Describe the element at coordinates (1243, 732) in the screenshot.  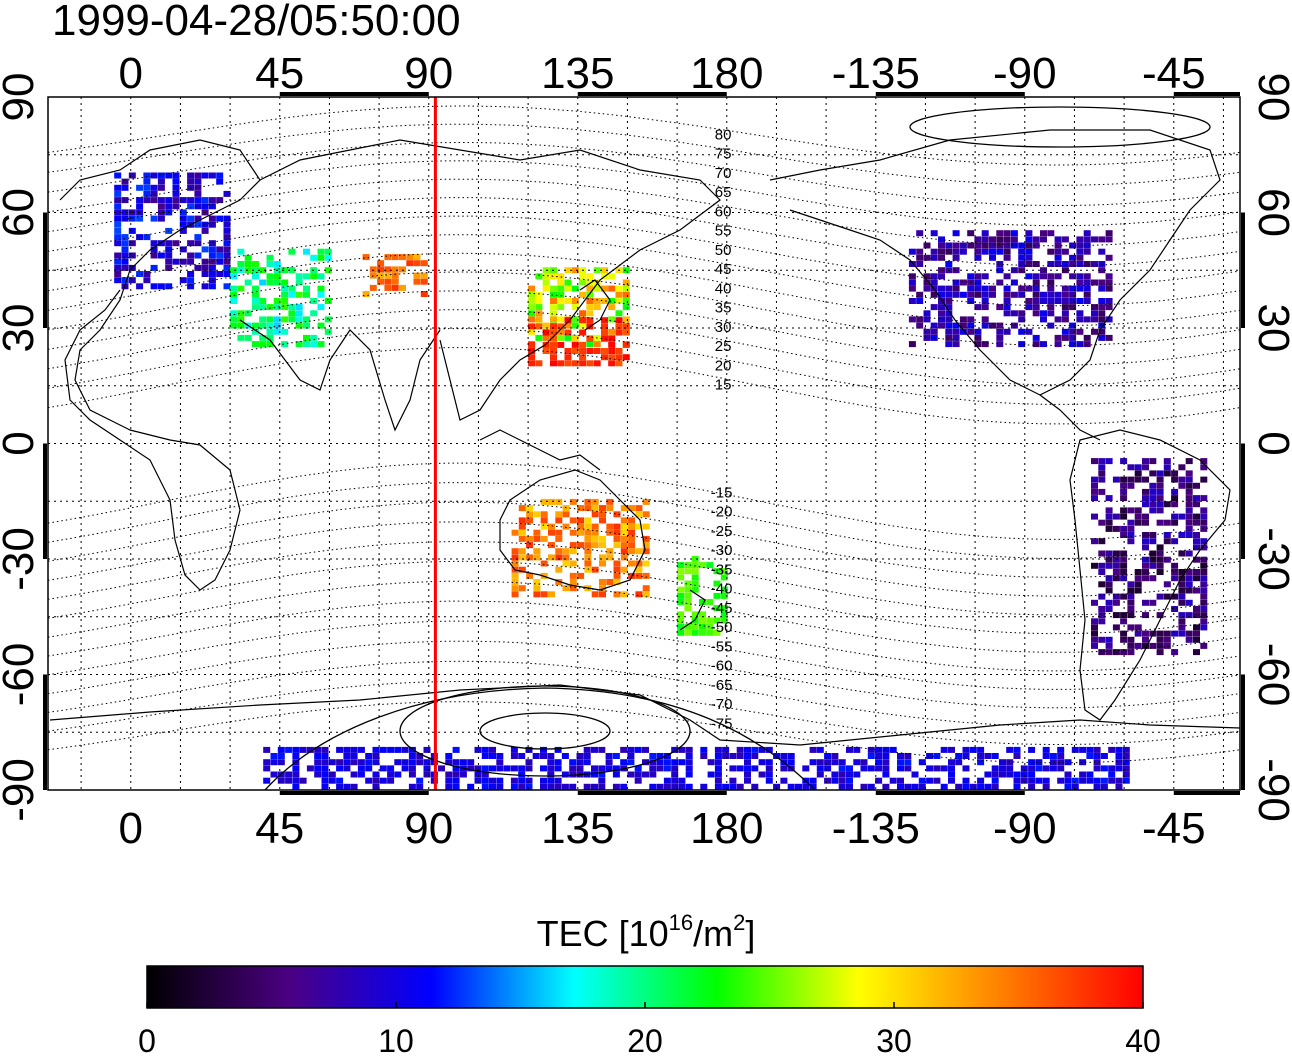
I see `frame-tick-bar` at that location.